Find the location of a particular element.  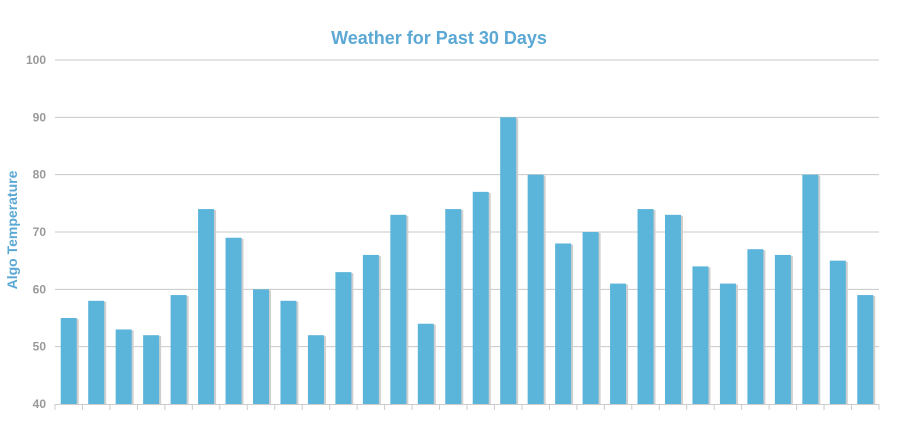

y-tick-label: 70 is located at coordinates (40, 232).